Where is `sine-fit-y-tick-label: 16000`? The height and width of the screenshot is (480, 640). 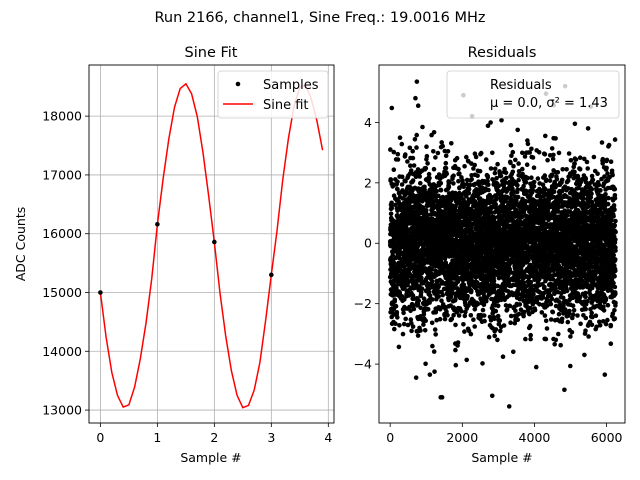
sine-fit-y-tick-label: 16000 is located at coordinates (62, 233).